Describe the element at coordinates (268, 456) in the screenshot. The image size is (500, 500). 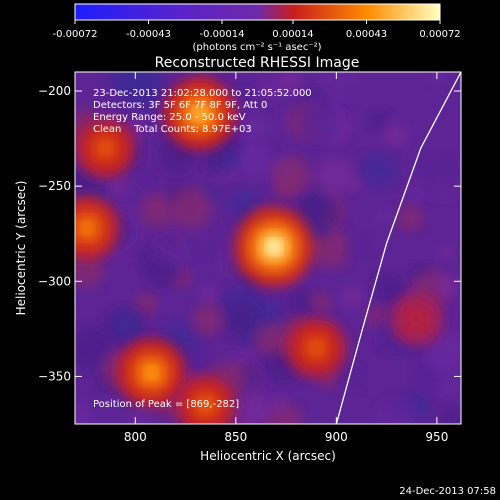
I see `x-axis-label: Heliocentric X (arcsec)` at that location.